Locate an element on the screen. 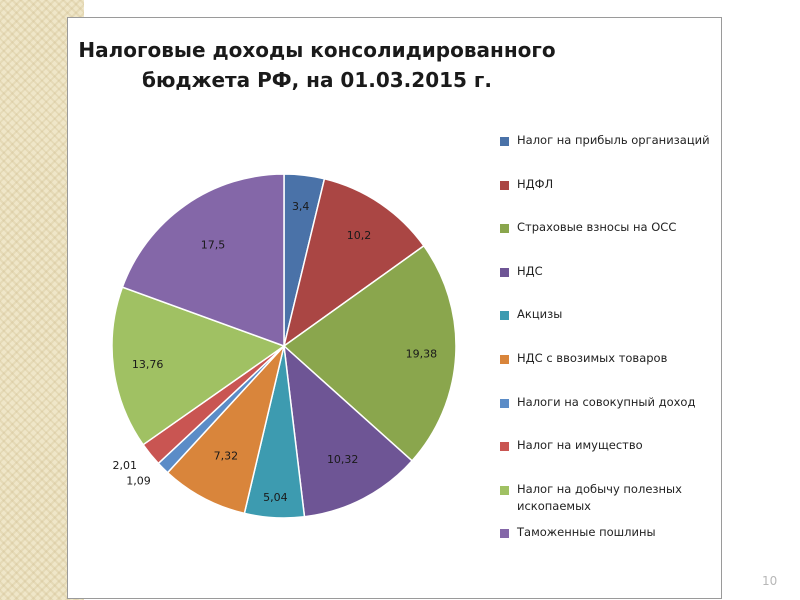 This screenshot has width=800, height=600. legend-label-line: Налог на добычу полезных is located at coordinates (599, 488).